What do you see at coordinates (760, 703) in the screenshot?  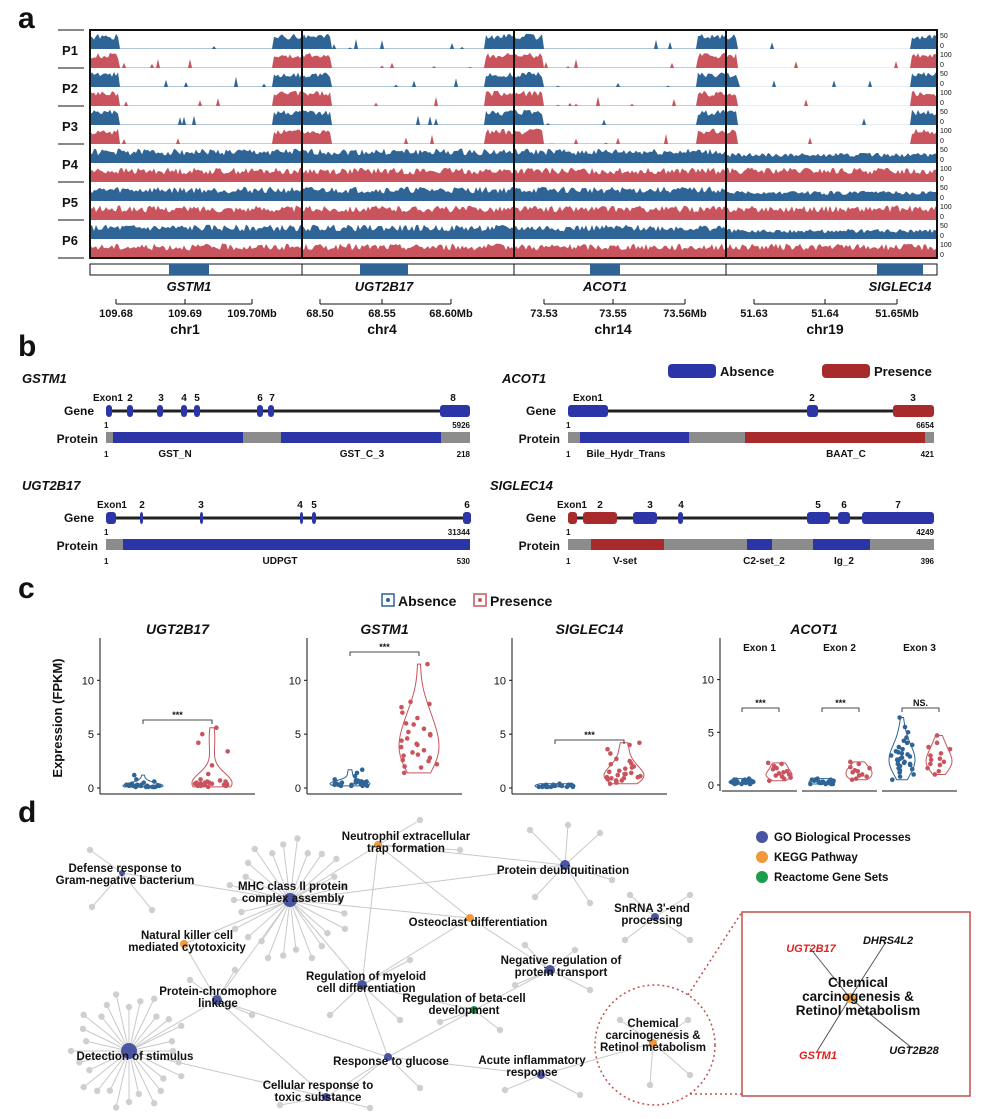 I see `significance-label: ***` at bounding box center [760, 703].